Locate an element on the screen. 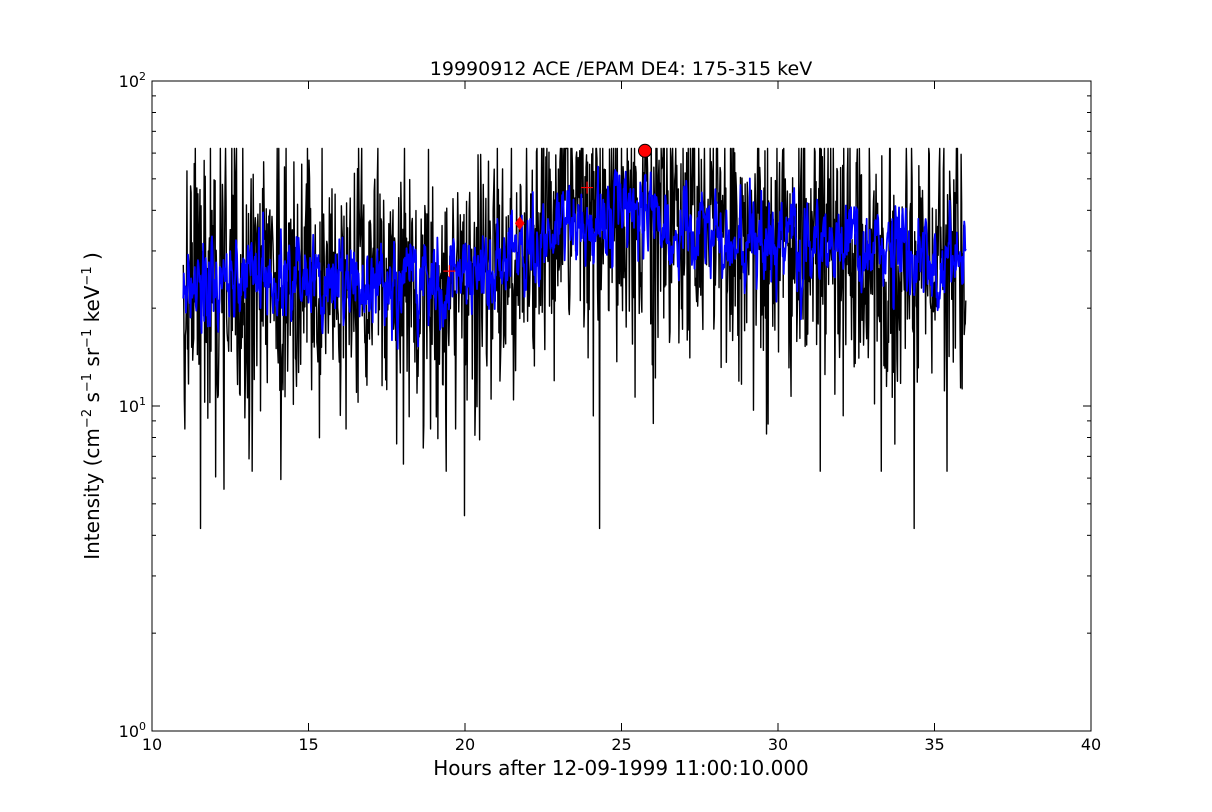  y-tick-label-exponent: 1 is located at coordinates (142, 401).